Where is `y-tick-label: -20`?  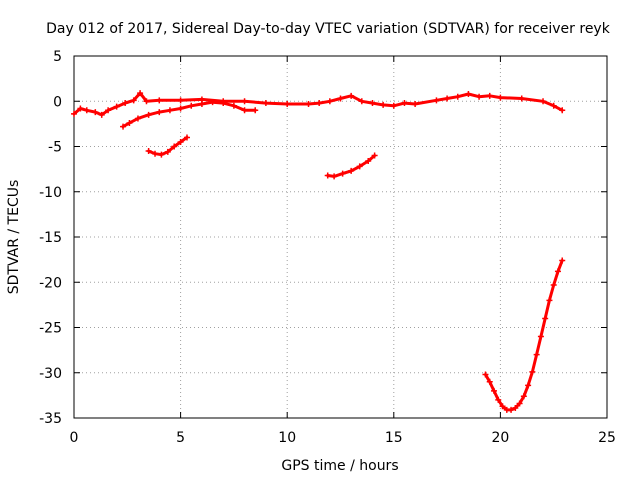
y-tick-label: -20 is located at coordinates (50, 283).